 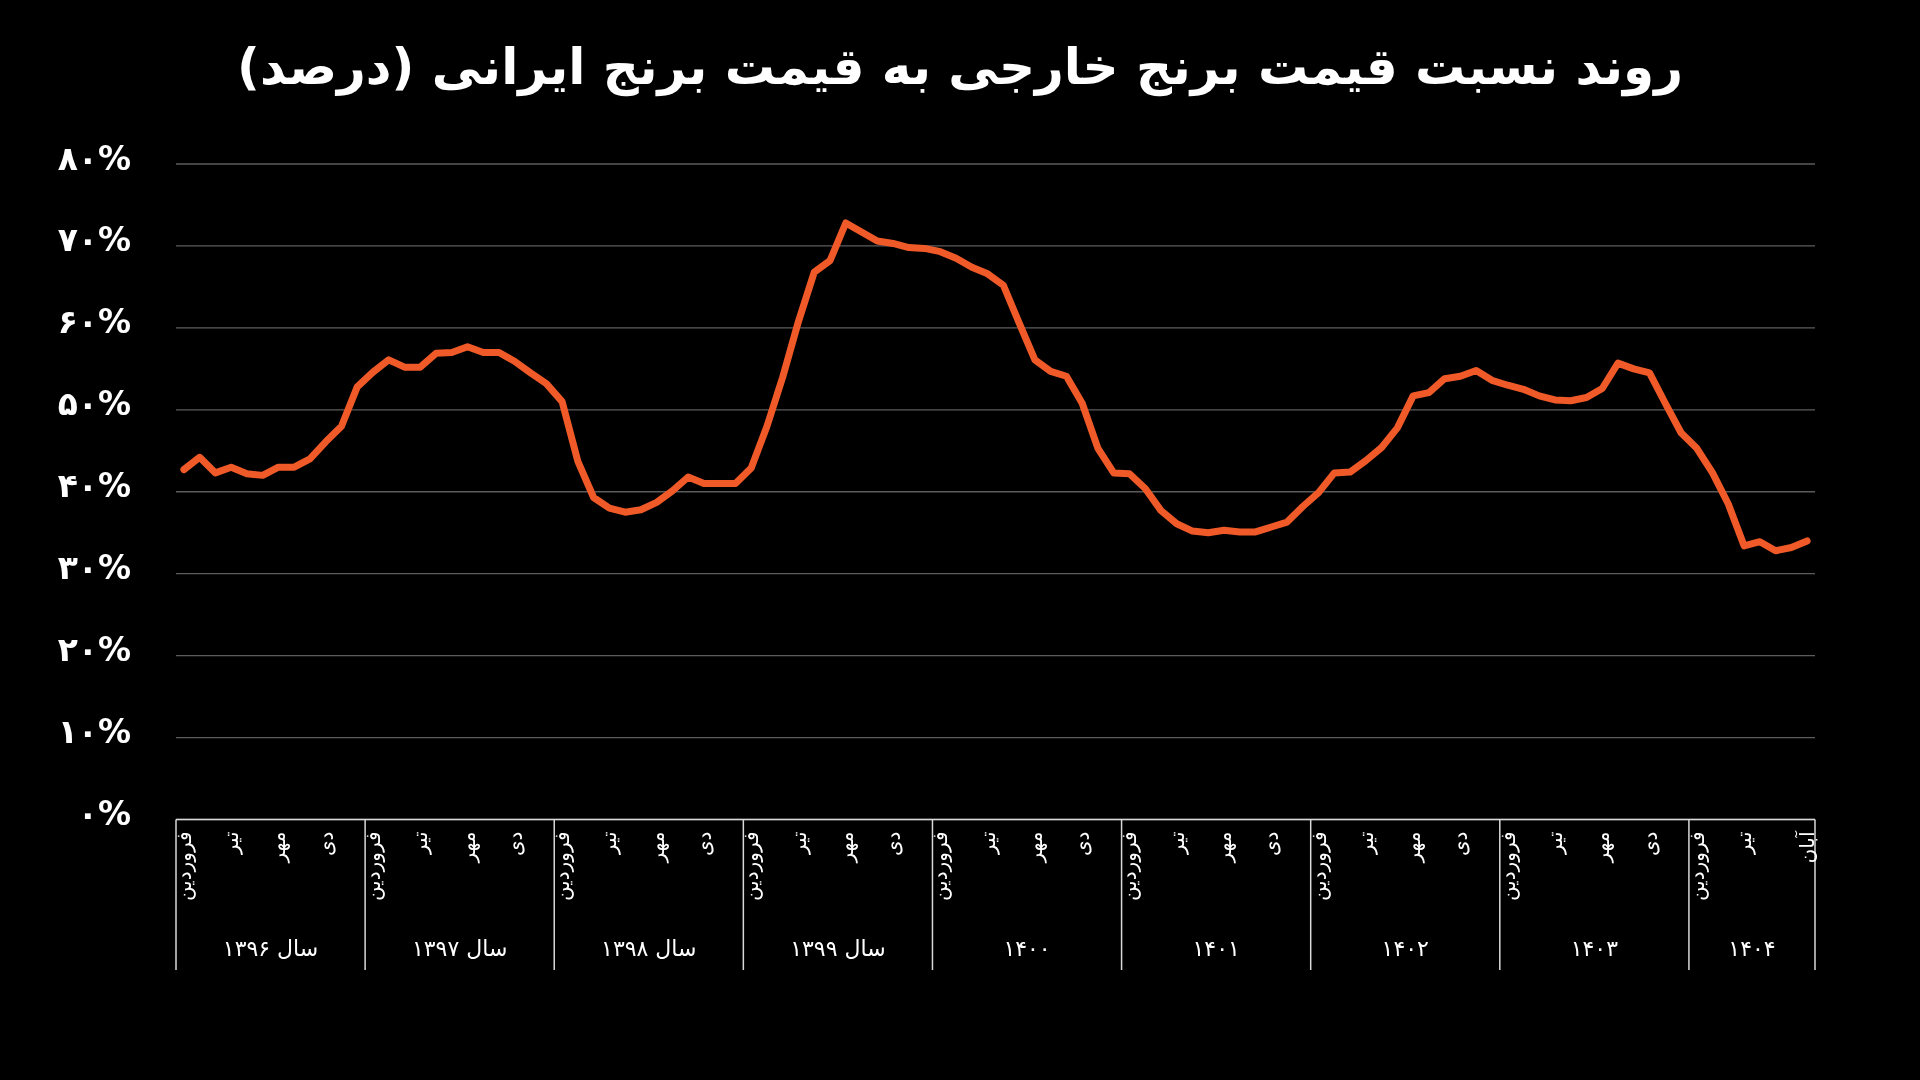 What do you see at coordinates (1807, 847) in the screenshot?
I see `x-tick-label: آبان` at bounding box center [1807, 847].